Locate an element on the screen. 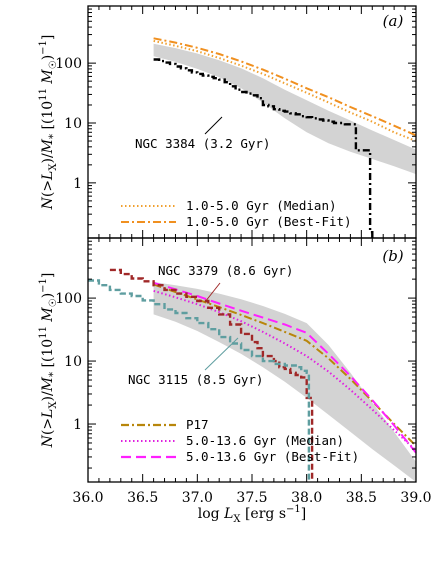 This screenshot has width=436, height=561. x-tick-label: 38.5 is located at coordinates (361, 498).